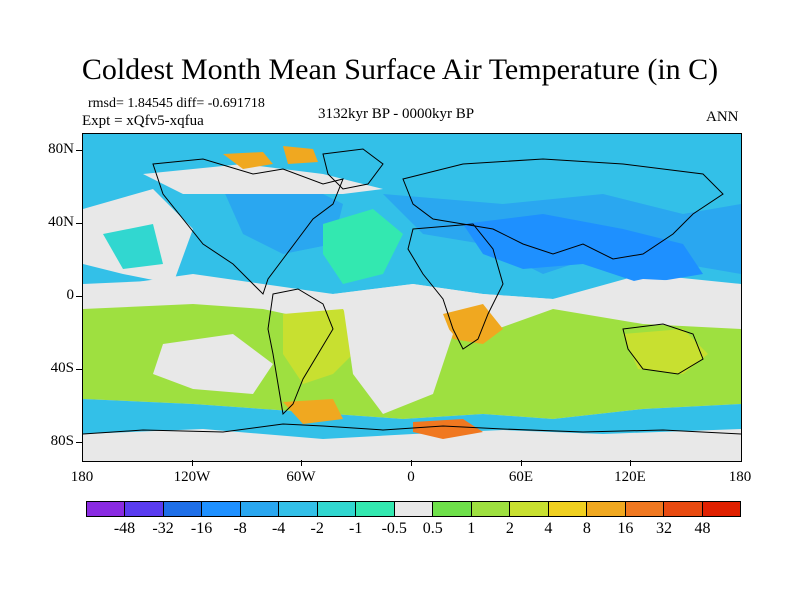 The image size is (800, 600). What do you see at coordinates (124, 528) in the screenshot?
I see `colorbar-label: -48` at bounding box center [124, 528].